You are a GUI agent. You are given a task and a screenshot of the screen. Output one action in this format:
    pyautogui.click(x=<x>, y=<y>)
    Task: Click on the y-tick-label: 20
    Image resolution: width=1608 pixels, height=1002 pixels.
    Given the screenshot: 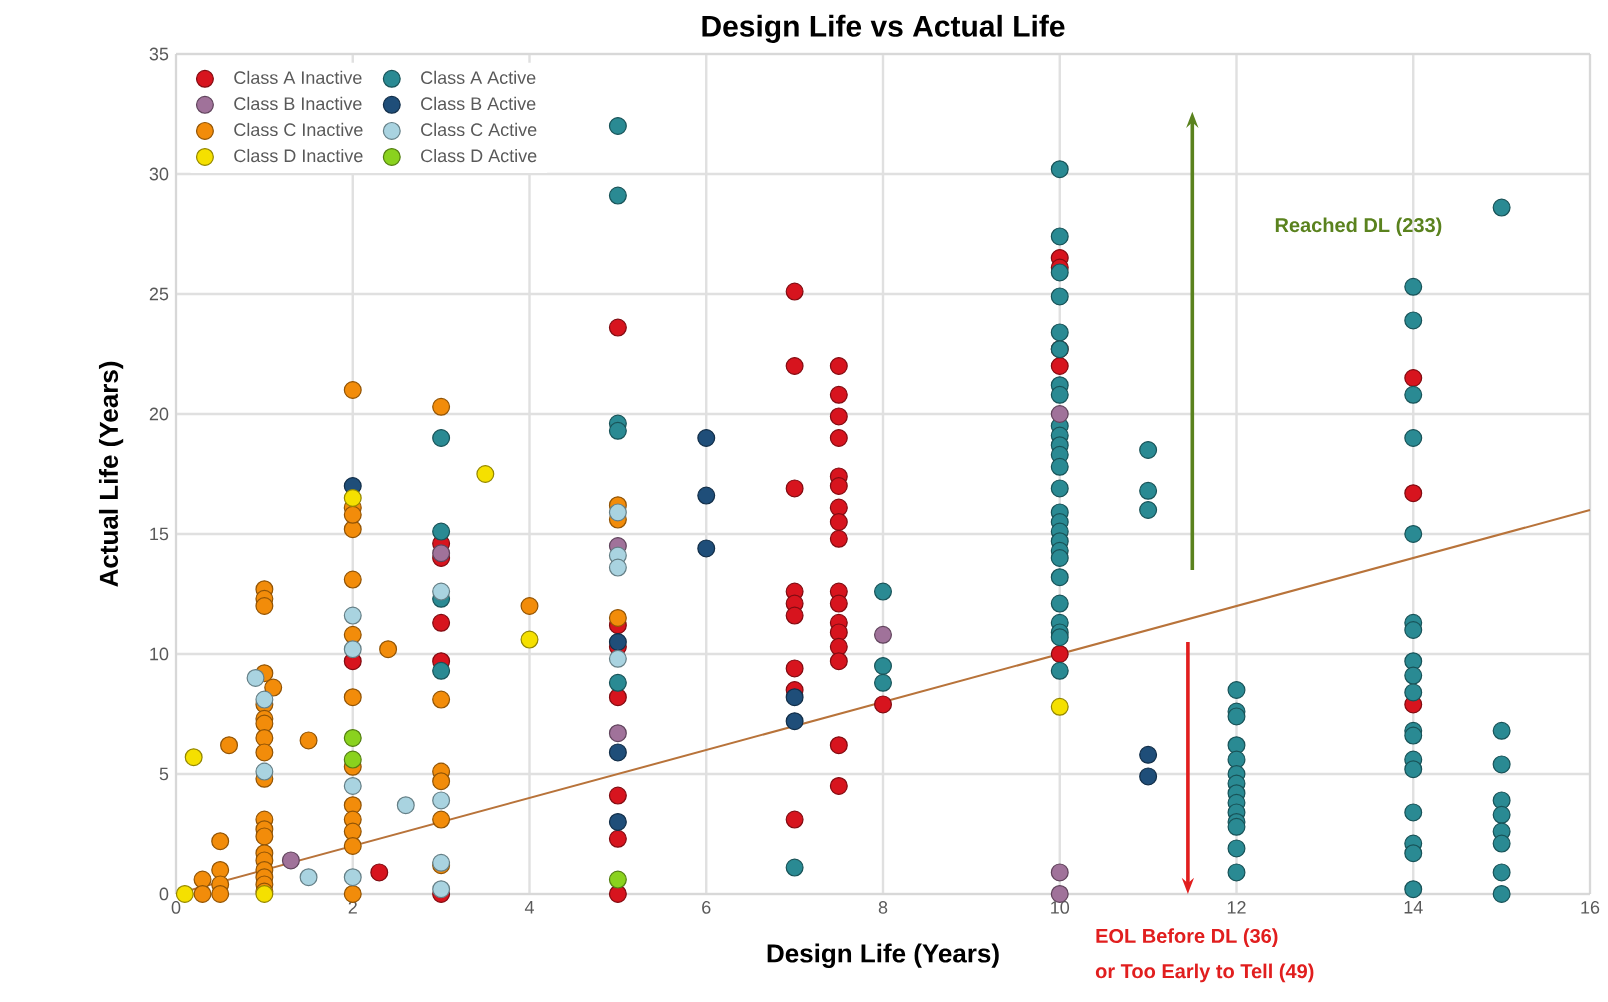 What is the action you would take?
    pyautogui.click(x=159, y=414)
    